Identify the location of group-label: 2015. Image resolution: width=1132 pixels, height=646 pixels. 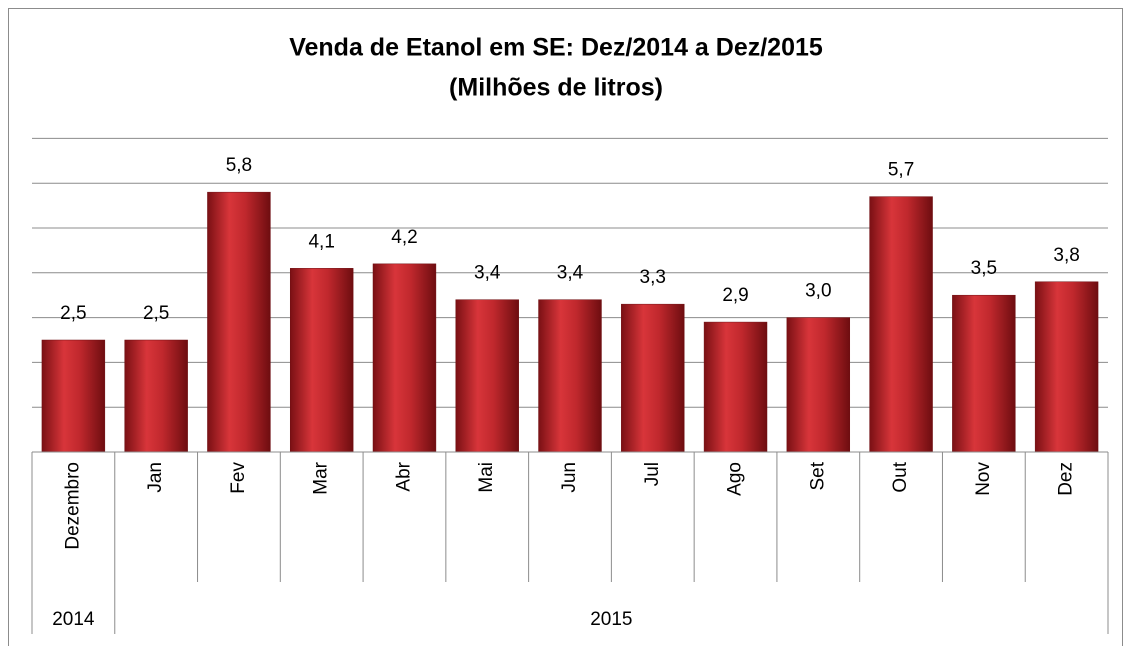
(611, 619).